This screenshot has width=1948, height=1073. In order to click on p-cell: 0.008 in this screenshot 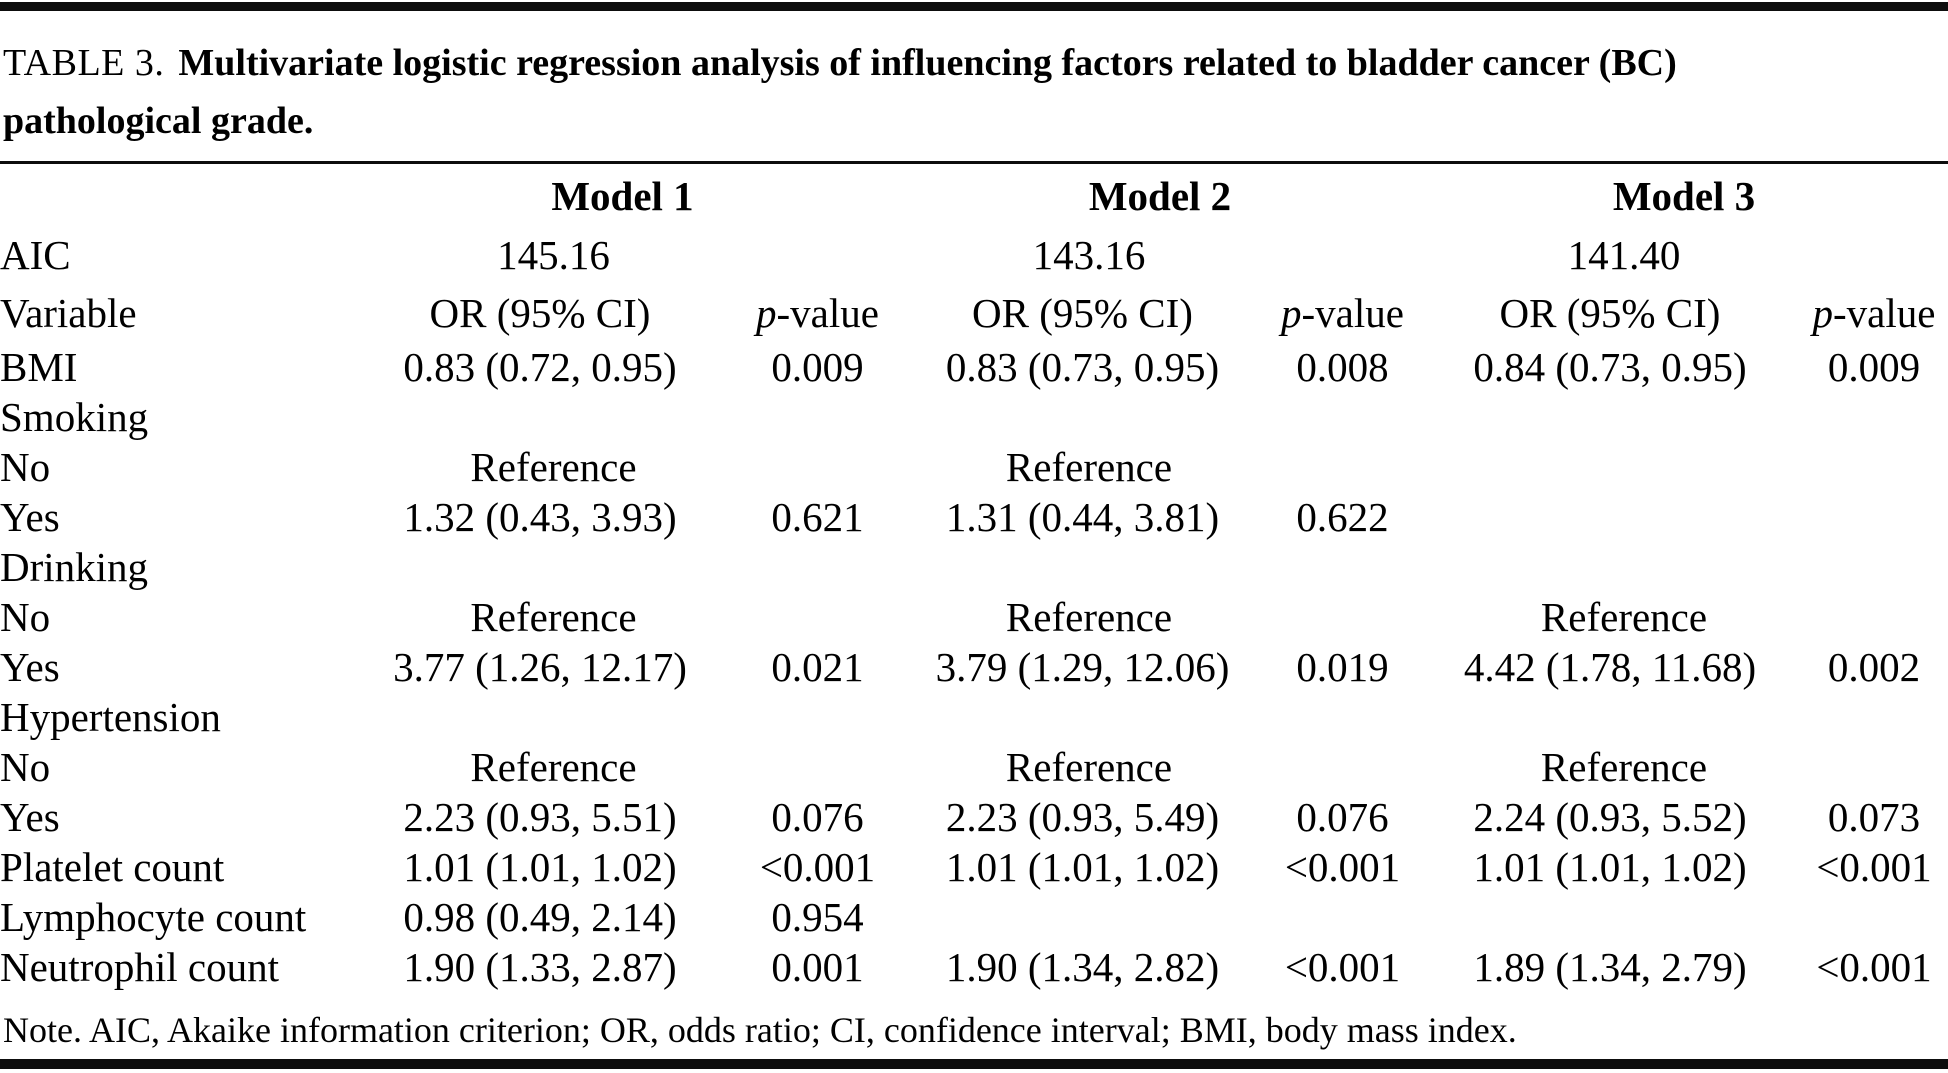, I will do `click(1342, 367)`.